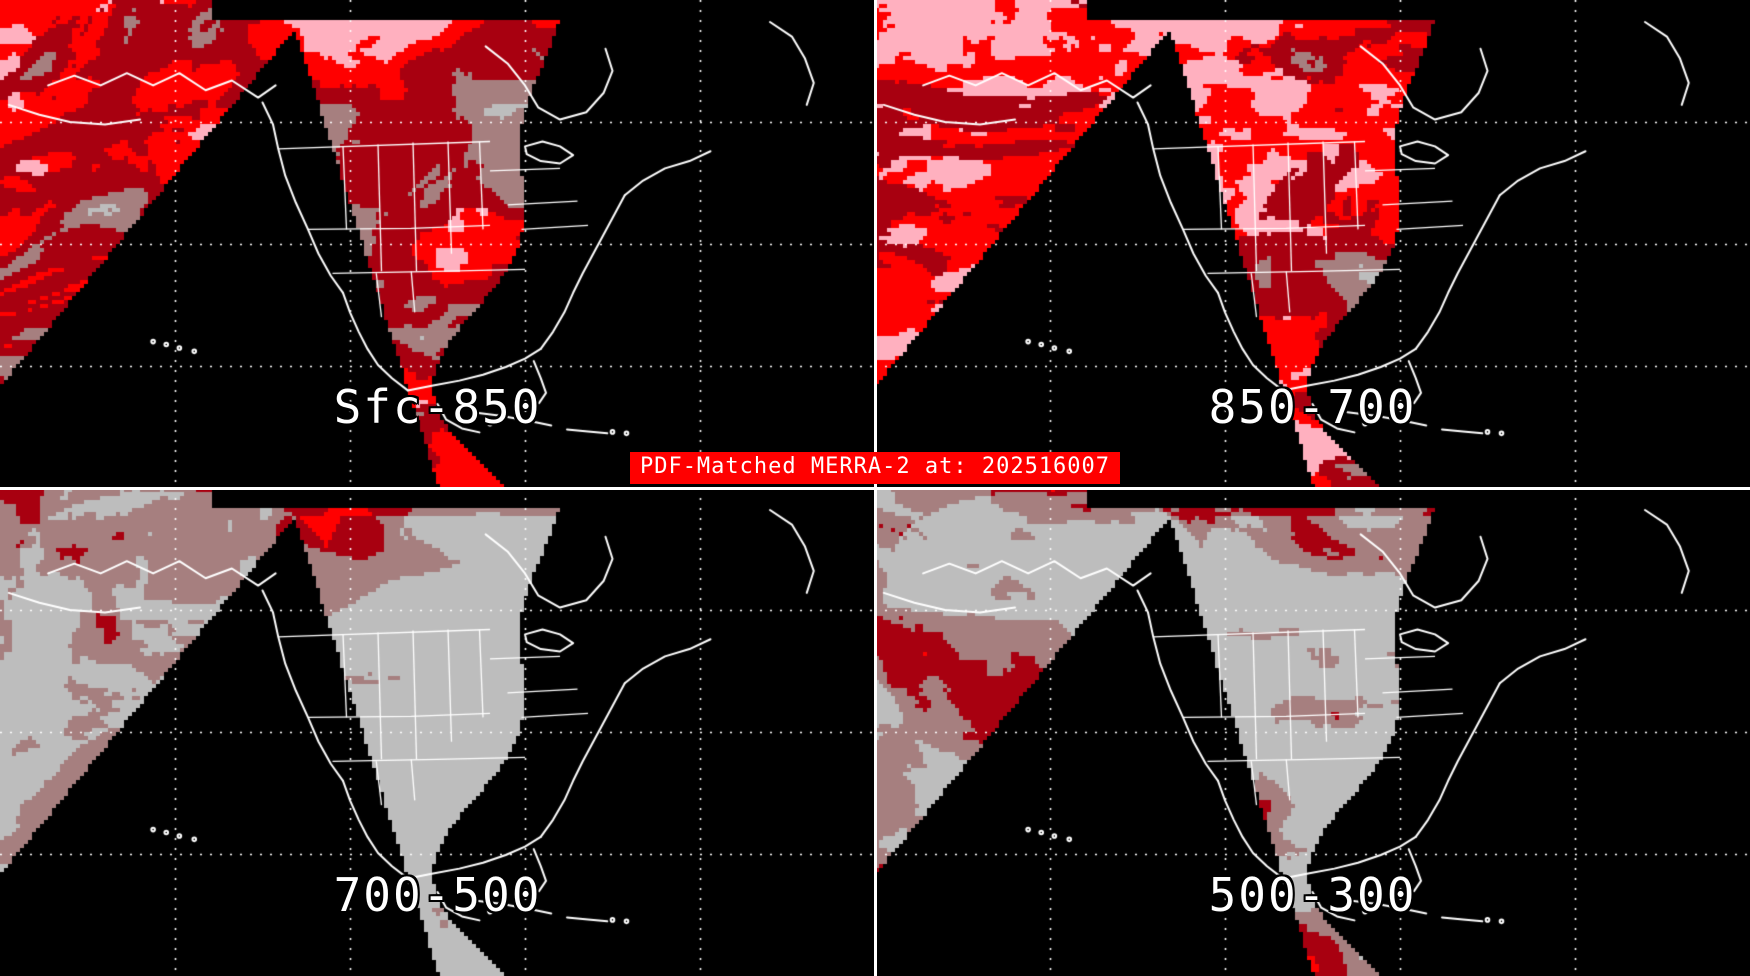  Describe the element at coordinates (875, 488) in the screenshot. I see `panel-divider-horizontal` at that location.